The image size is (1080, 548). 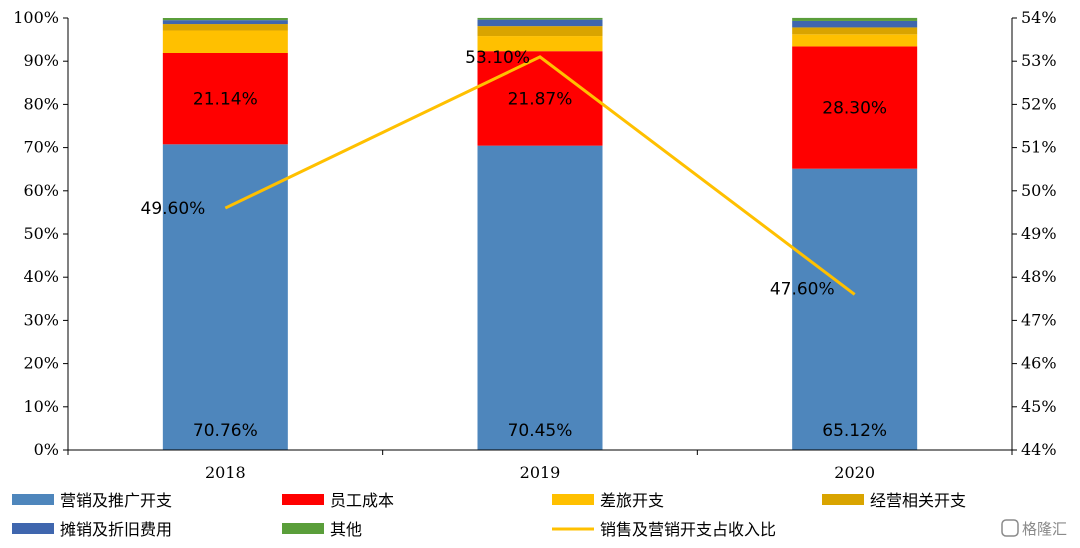 What do you see at coordinates (854, 431) in the screenshot?
I see `bar-value-label: 65.12%` at bounding box center [854, 431].